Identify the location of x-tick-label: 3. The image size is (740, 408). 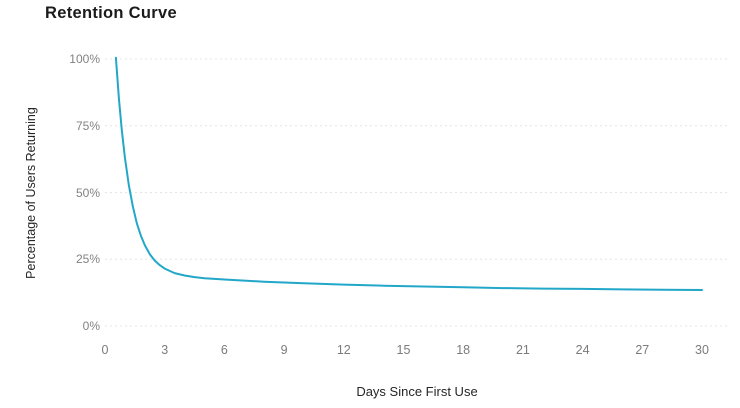
(165, 350).